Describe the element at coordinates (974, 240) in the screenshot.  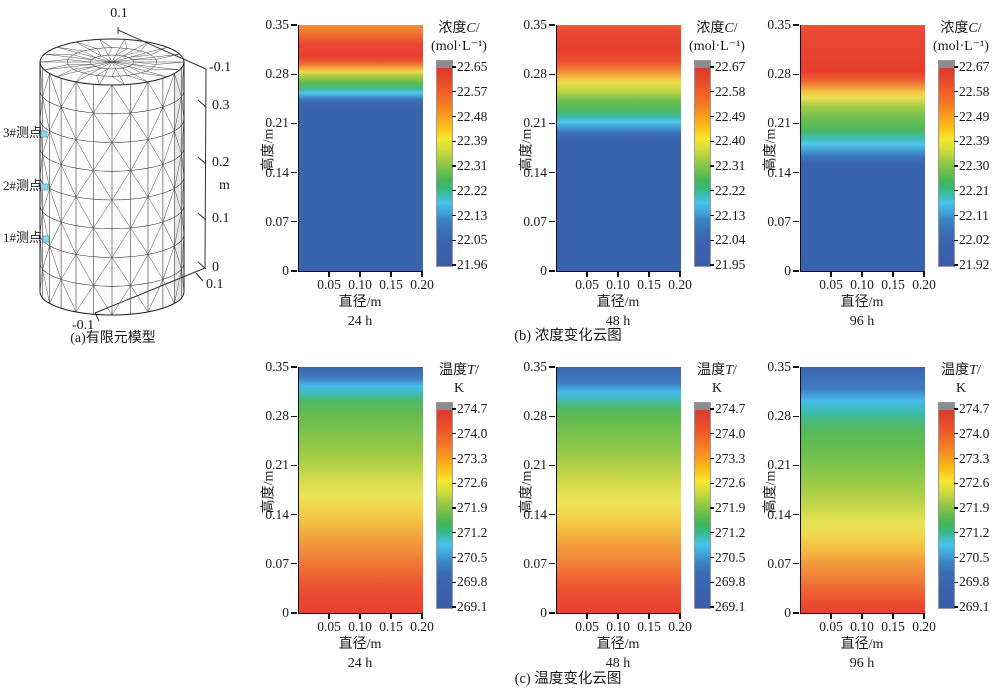
I see `colorbar-tick-label: 22.02` at that location.